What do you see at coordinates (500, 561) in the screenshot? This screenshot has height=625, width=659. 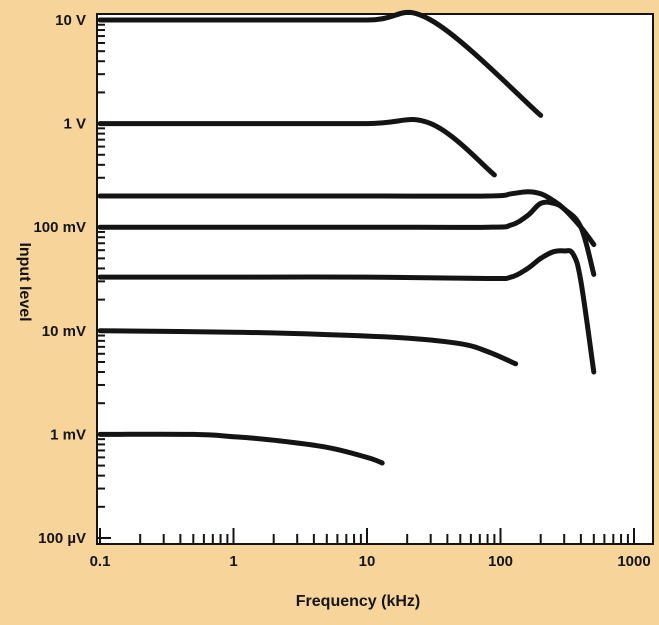 I see `x-tick-label: 100` at bounding box center [500, 561].